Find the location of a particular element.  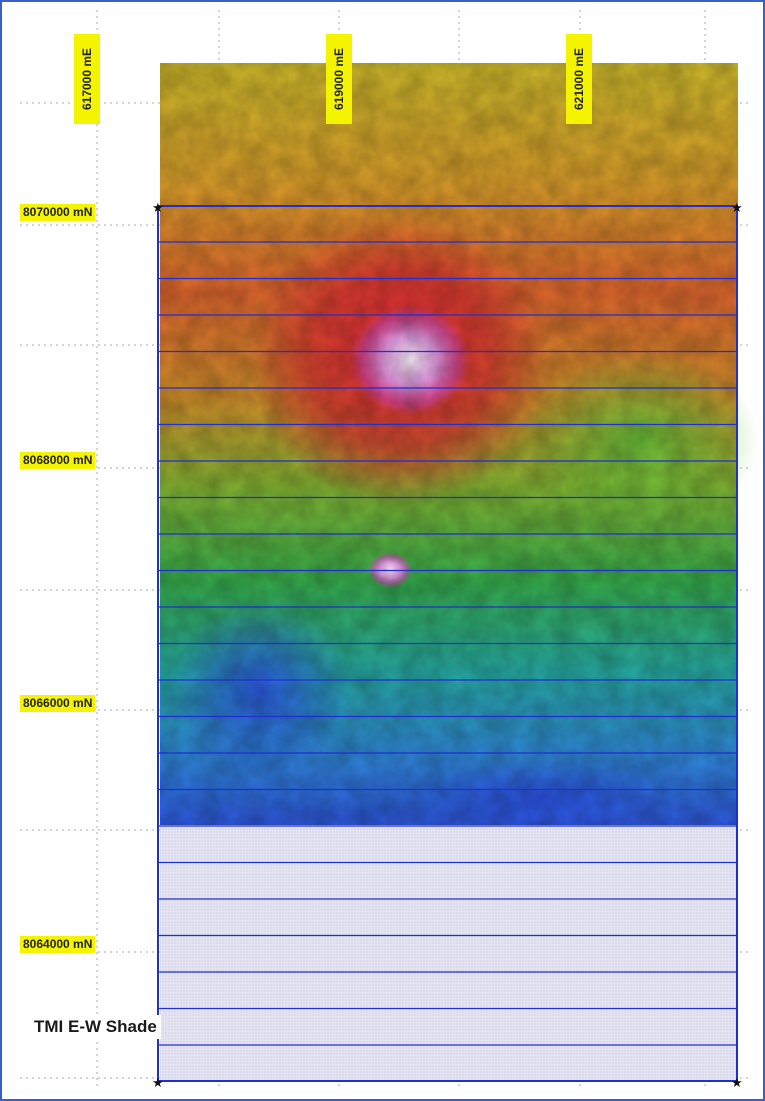

northing-label-8064000: 8064000 mN is located at coordinates (58, 944).